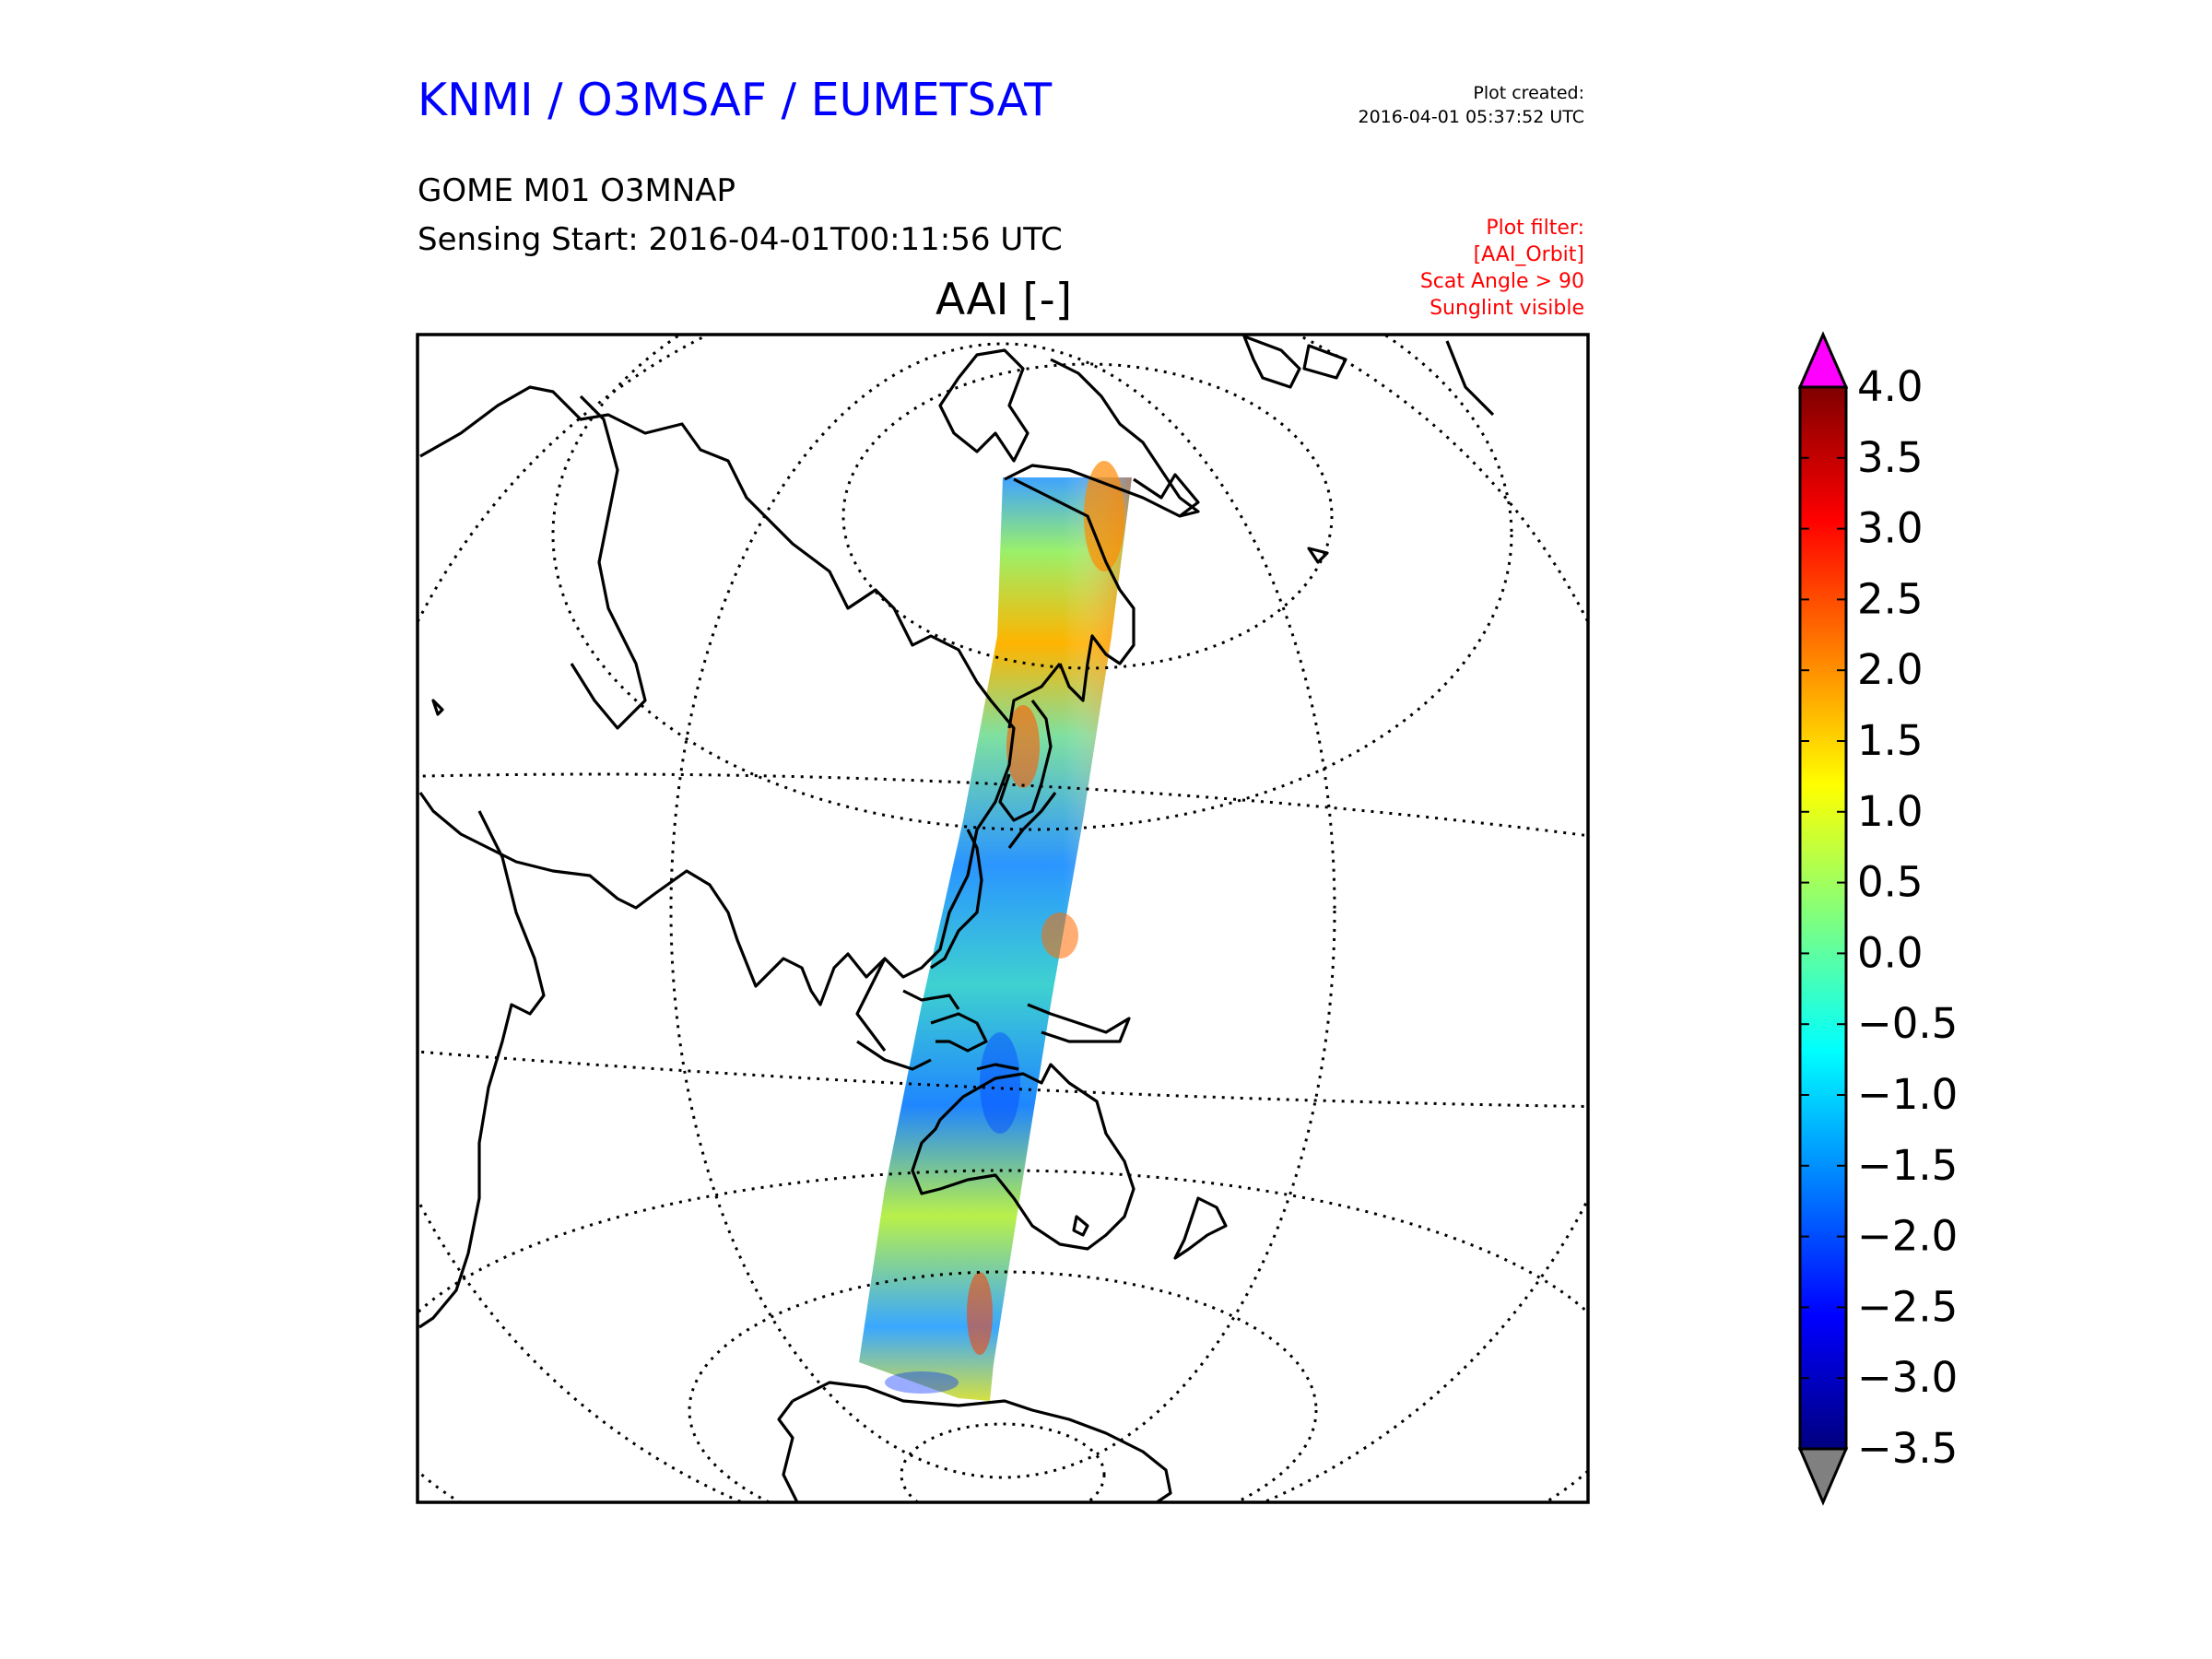 Image resolution: width=2212 pixels, height=1659 pixels. Describe the element at coordinates (1528, 254) in the screenshot. I see `plot-filter-item: [AAI_Orbit]` at that location.